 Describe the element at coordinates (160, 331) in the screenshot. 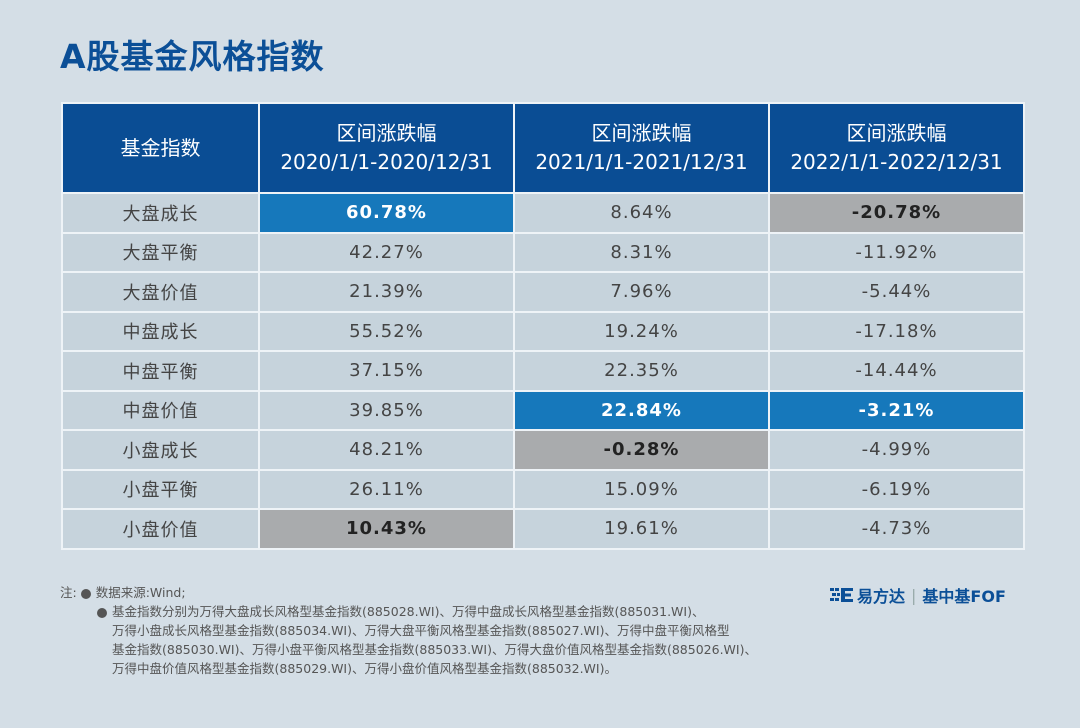

I see `row-label: 中盘成长` at that location.